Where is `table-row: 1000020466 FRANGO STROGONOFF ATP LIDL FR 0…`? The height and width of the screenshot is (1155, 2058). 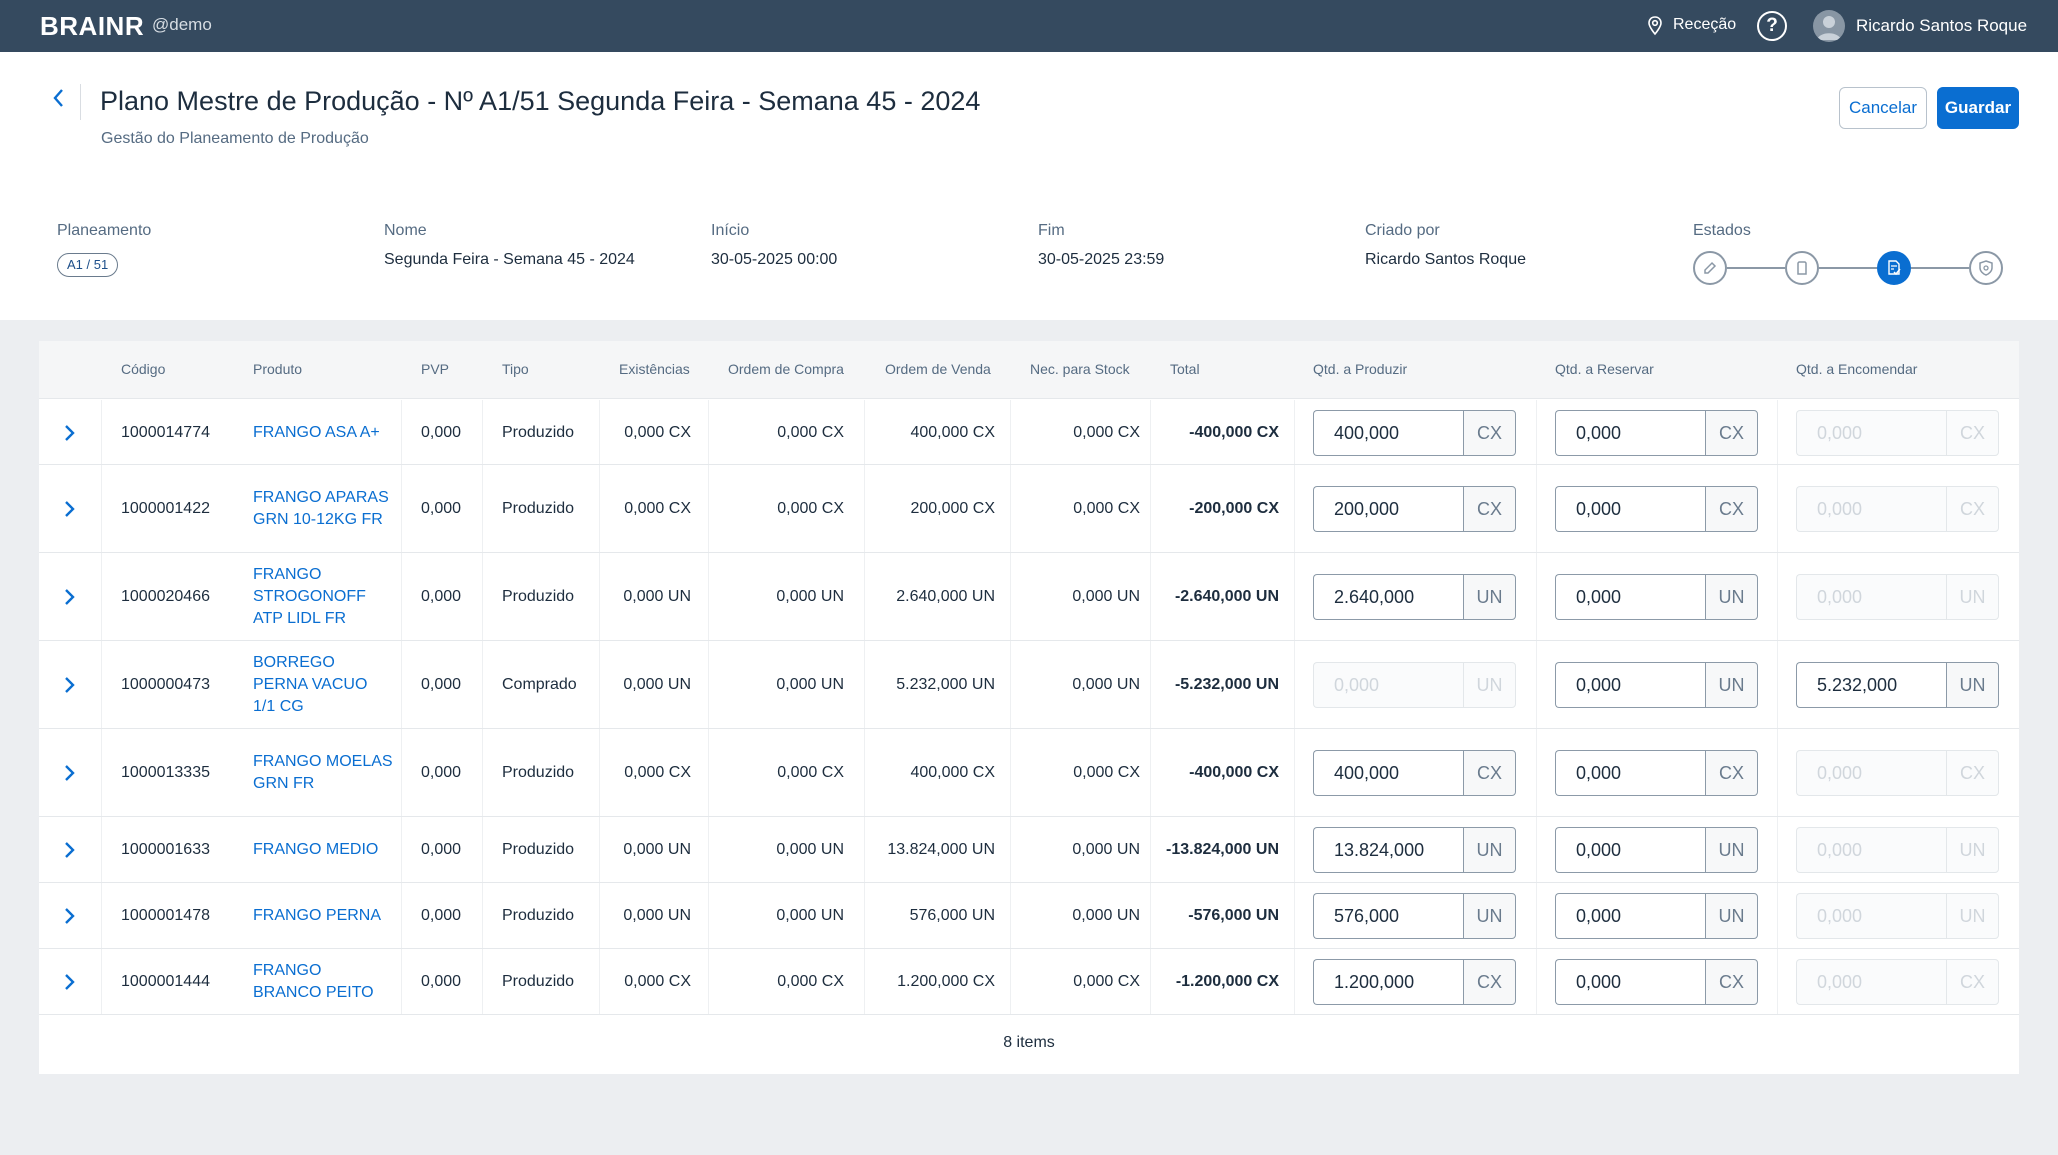
table-row: 1000020466 FRANGO STROGONOFF ATP LIDL FR 0… is located at coordinates (1029, 597).